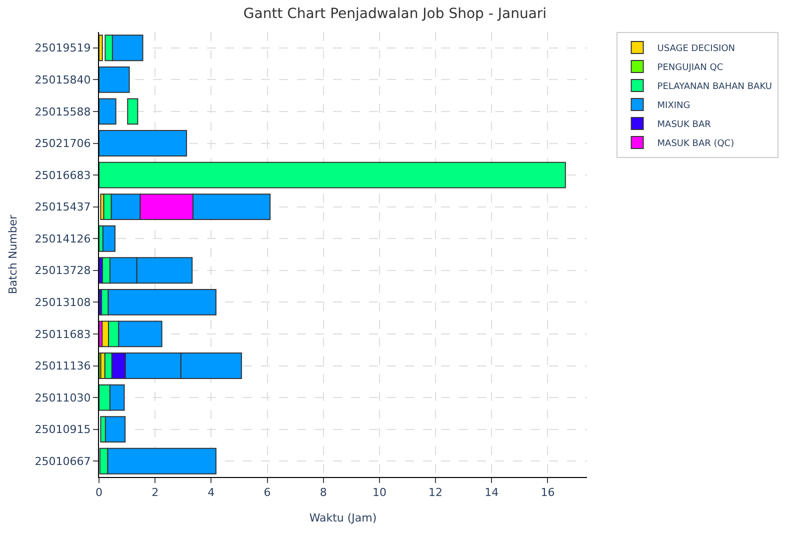  Describe the element at coordinates (395, 14) in the screenshot. I see `chart-title: Gantt Chart Penjadwalan Job Shop - Januari` at that location.